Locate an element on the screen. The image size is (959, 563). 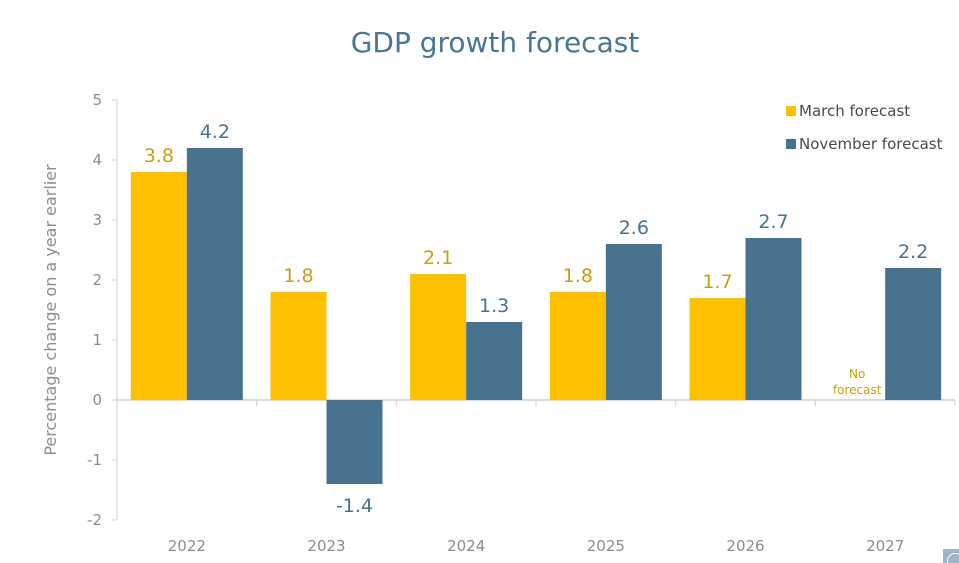
x-tick-label: 2027 is located at coordinates (885, 546).